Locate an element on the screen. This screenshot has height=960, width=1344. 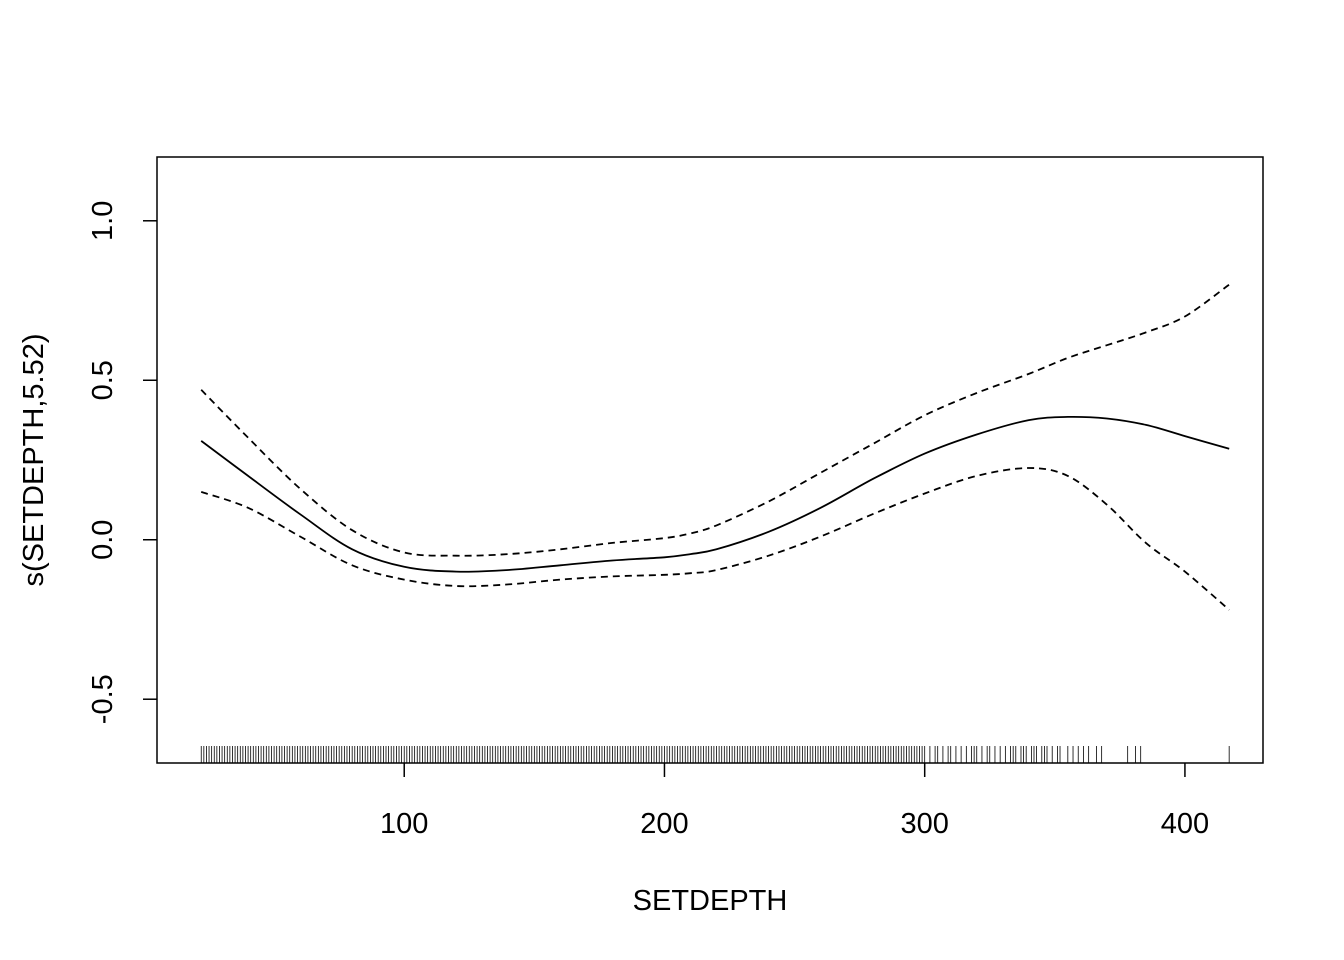
x-tick-label: 400 is located at coordinates (1185, 824).